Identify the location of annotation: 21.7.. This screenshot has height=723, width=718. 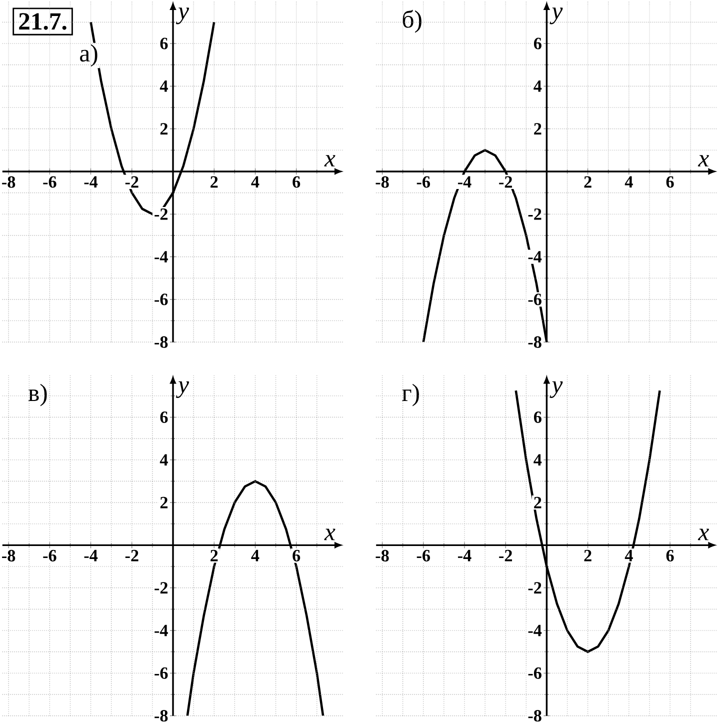
(42, 21).